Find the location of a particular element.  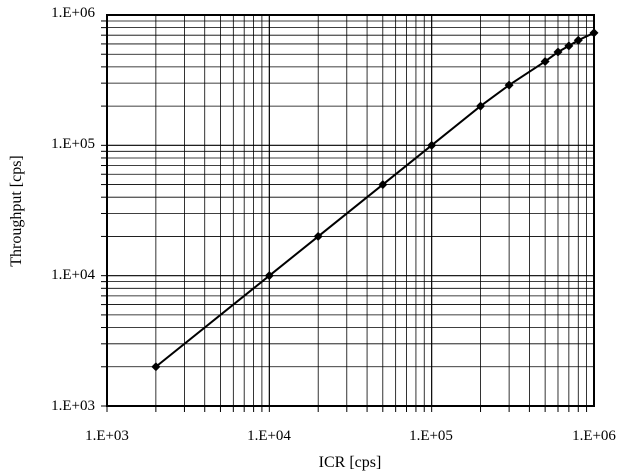

x-tick-label-1e4: 1.E+04 is located at coordinates (269, 436).